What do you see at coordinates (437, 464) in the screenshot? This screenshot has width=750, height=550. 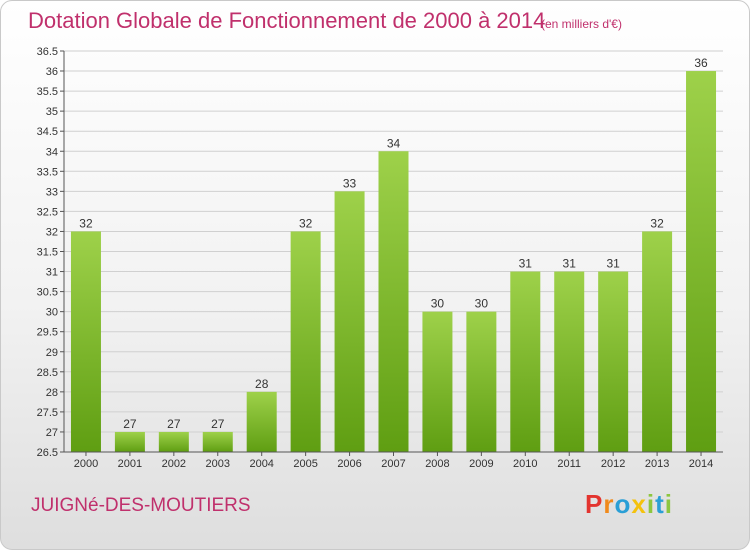 I see `x-tick-label: 2008` at bounding box center [437, 464].